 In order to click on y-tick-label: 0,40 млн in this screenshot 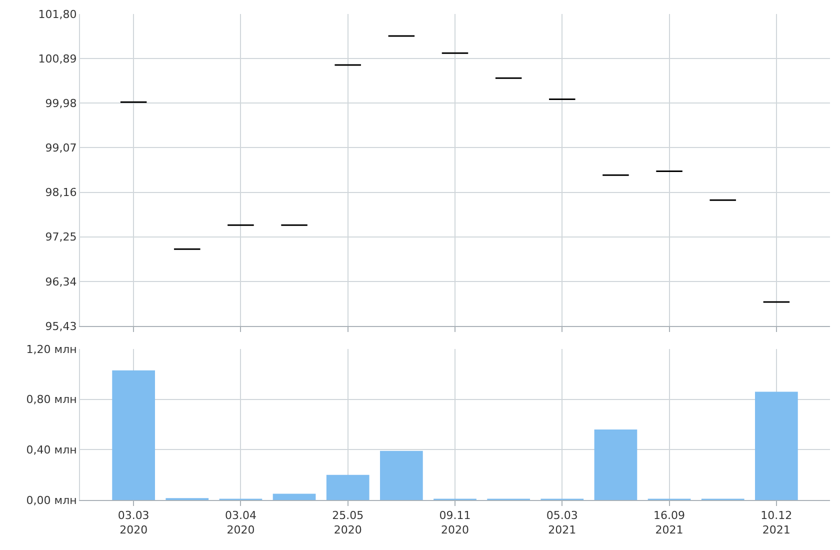, I will do `click(51, 450)`.